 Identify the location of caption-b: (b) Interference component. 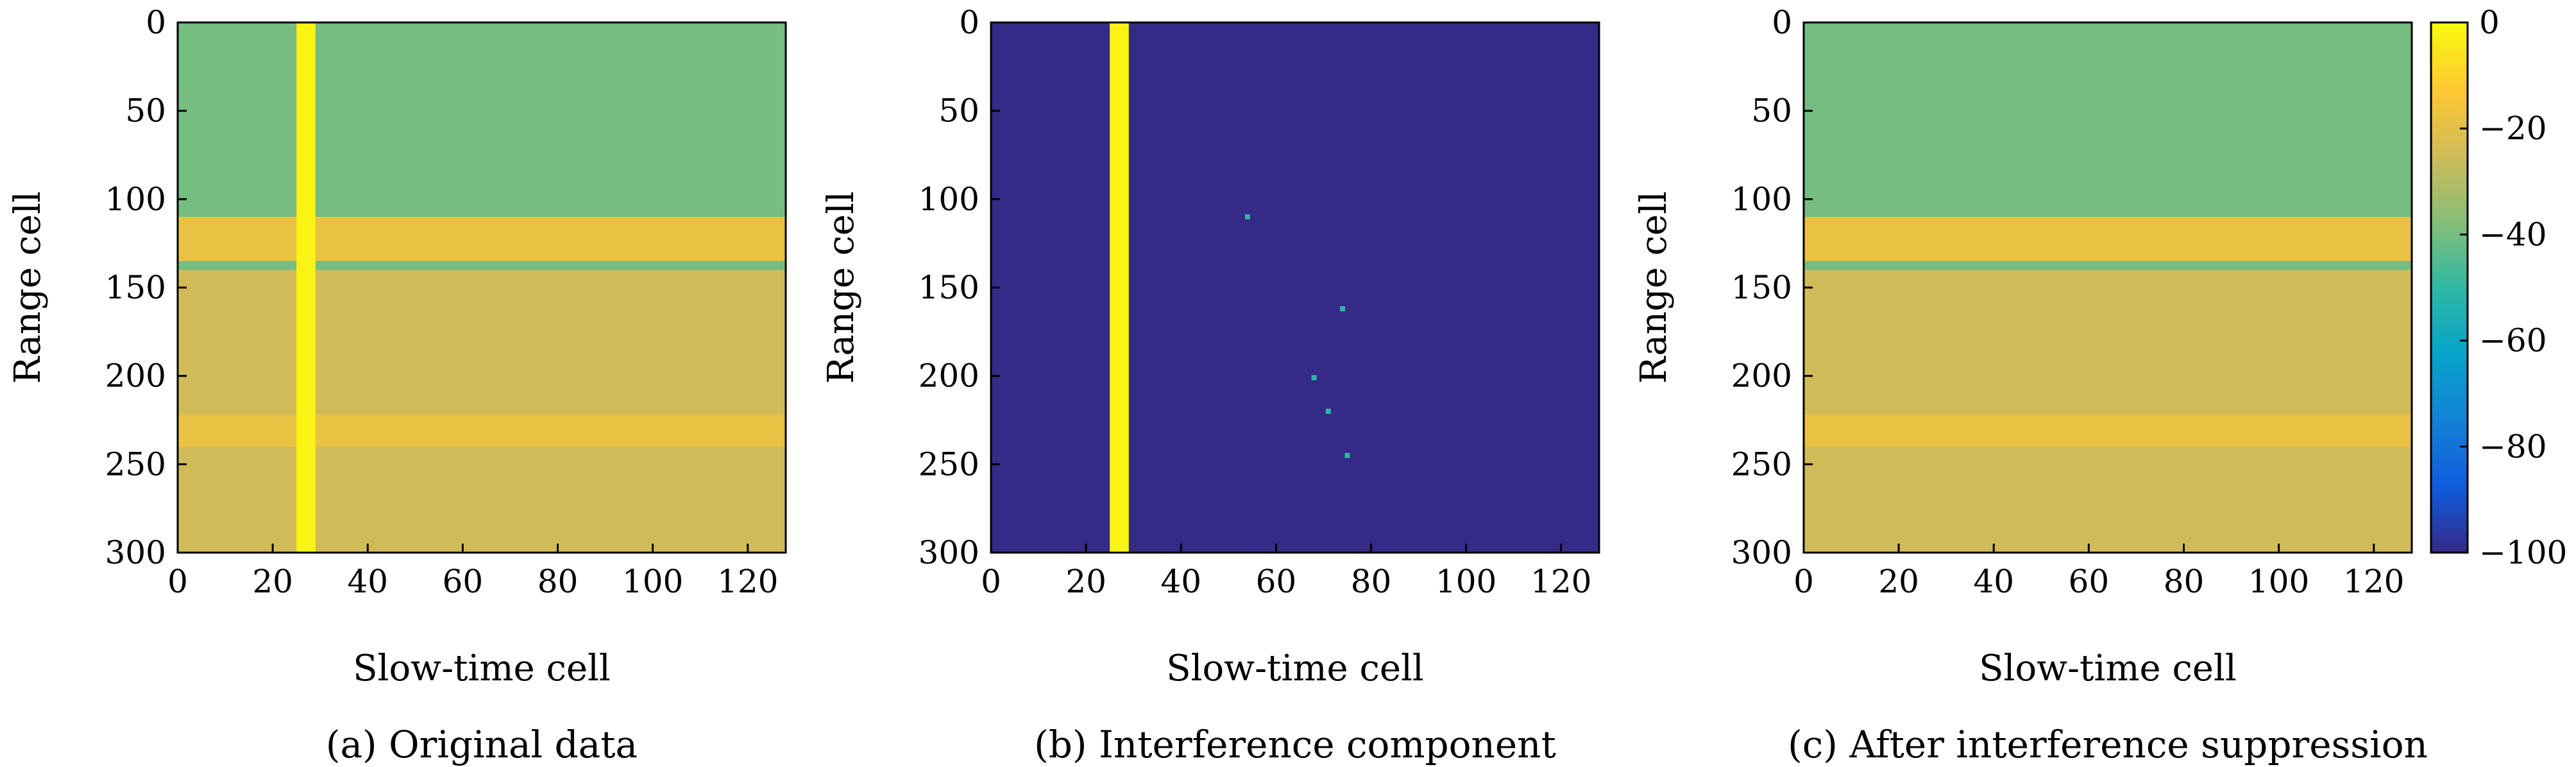
(1295, 744).